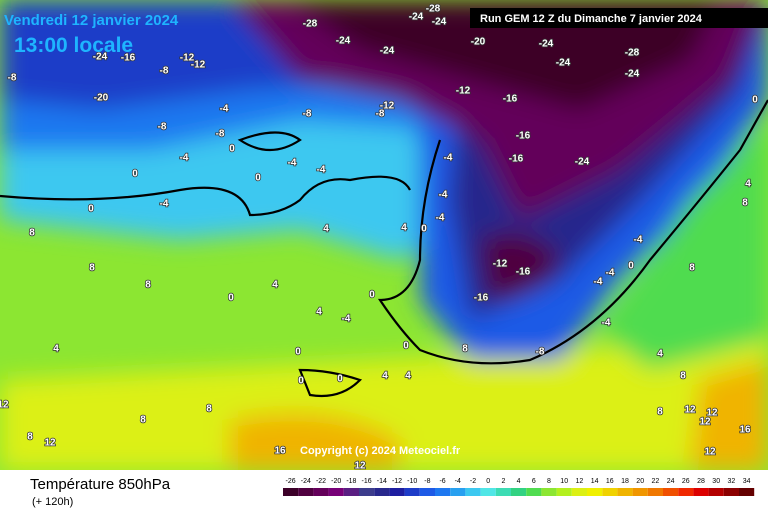 This screenshot has height=517, width=768. What do you see at coordinates (306, 481) in the screenshot?
I see `legend-label: -24` at bounding box center [306, 481].